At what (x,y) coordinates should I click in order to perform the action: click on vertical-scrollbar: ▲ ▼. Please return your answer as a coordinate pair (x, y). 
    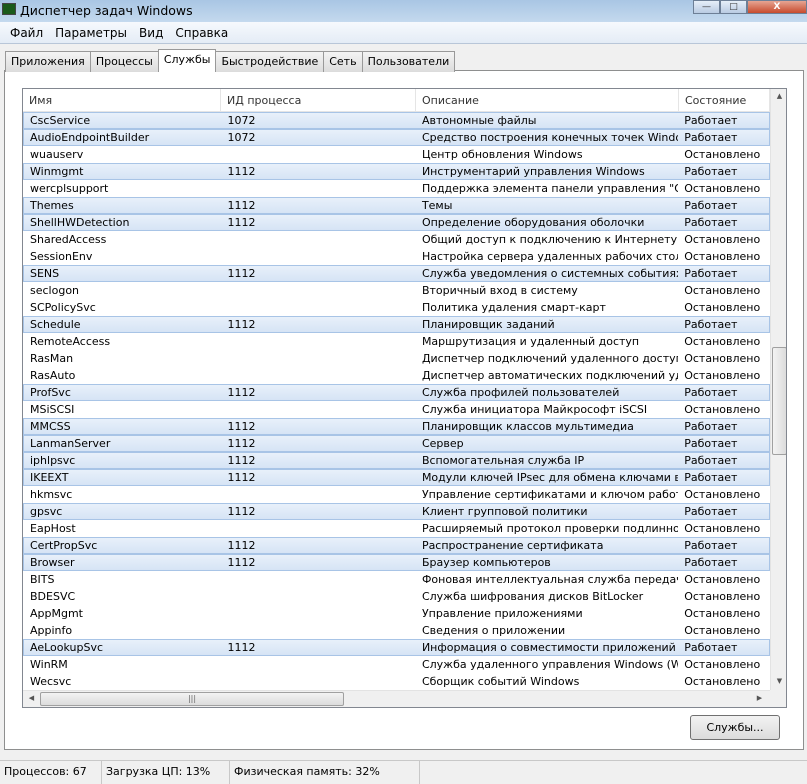
    Looking at the image, I should click on (778, 389).